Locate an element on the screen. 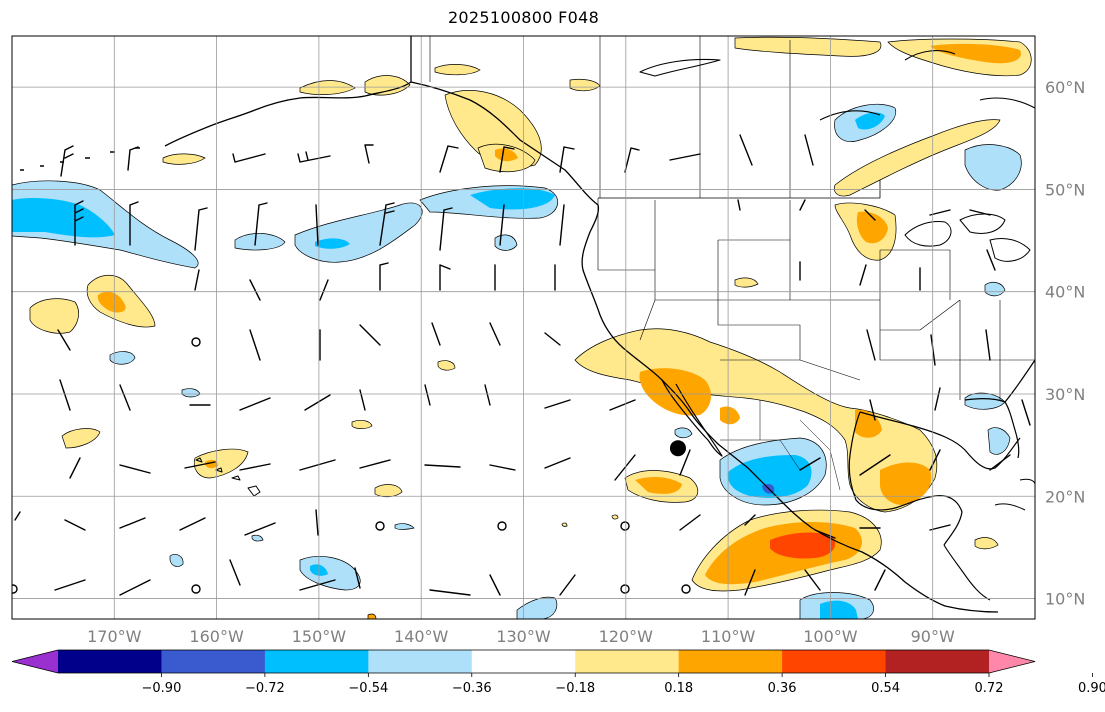 The height and width of the screenshot is (712, 1105). colorbar-tick-label: −0.90 is located at coordinates (162, 688).